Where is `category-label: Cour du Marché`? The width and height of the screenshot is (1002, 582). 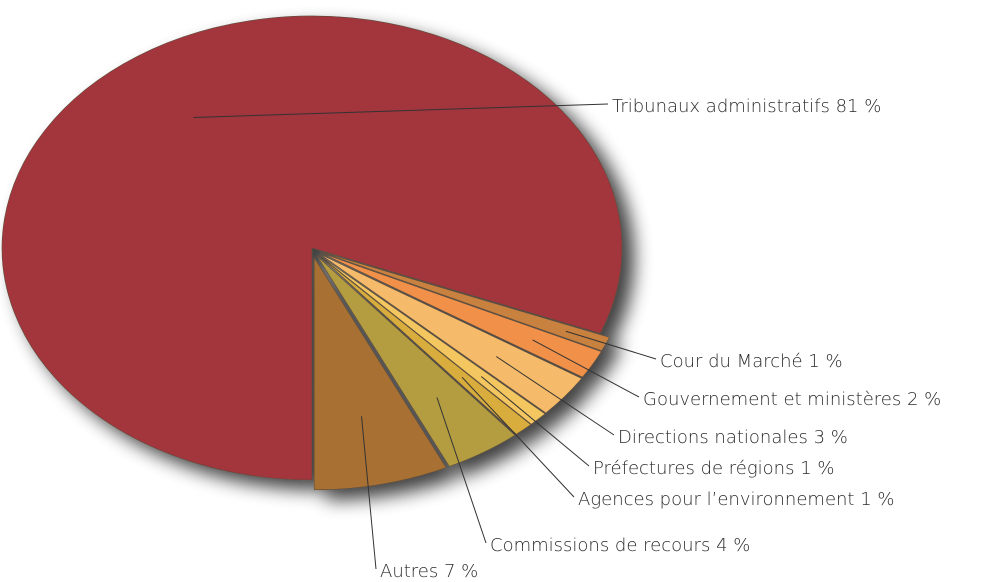 category-label: Cour du Marché is located at coordinates (731, 361).